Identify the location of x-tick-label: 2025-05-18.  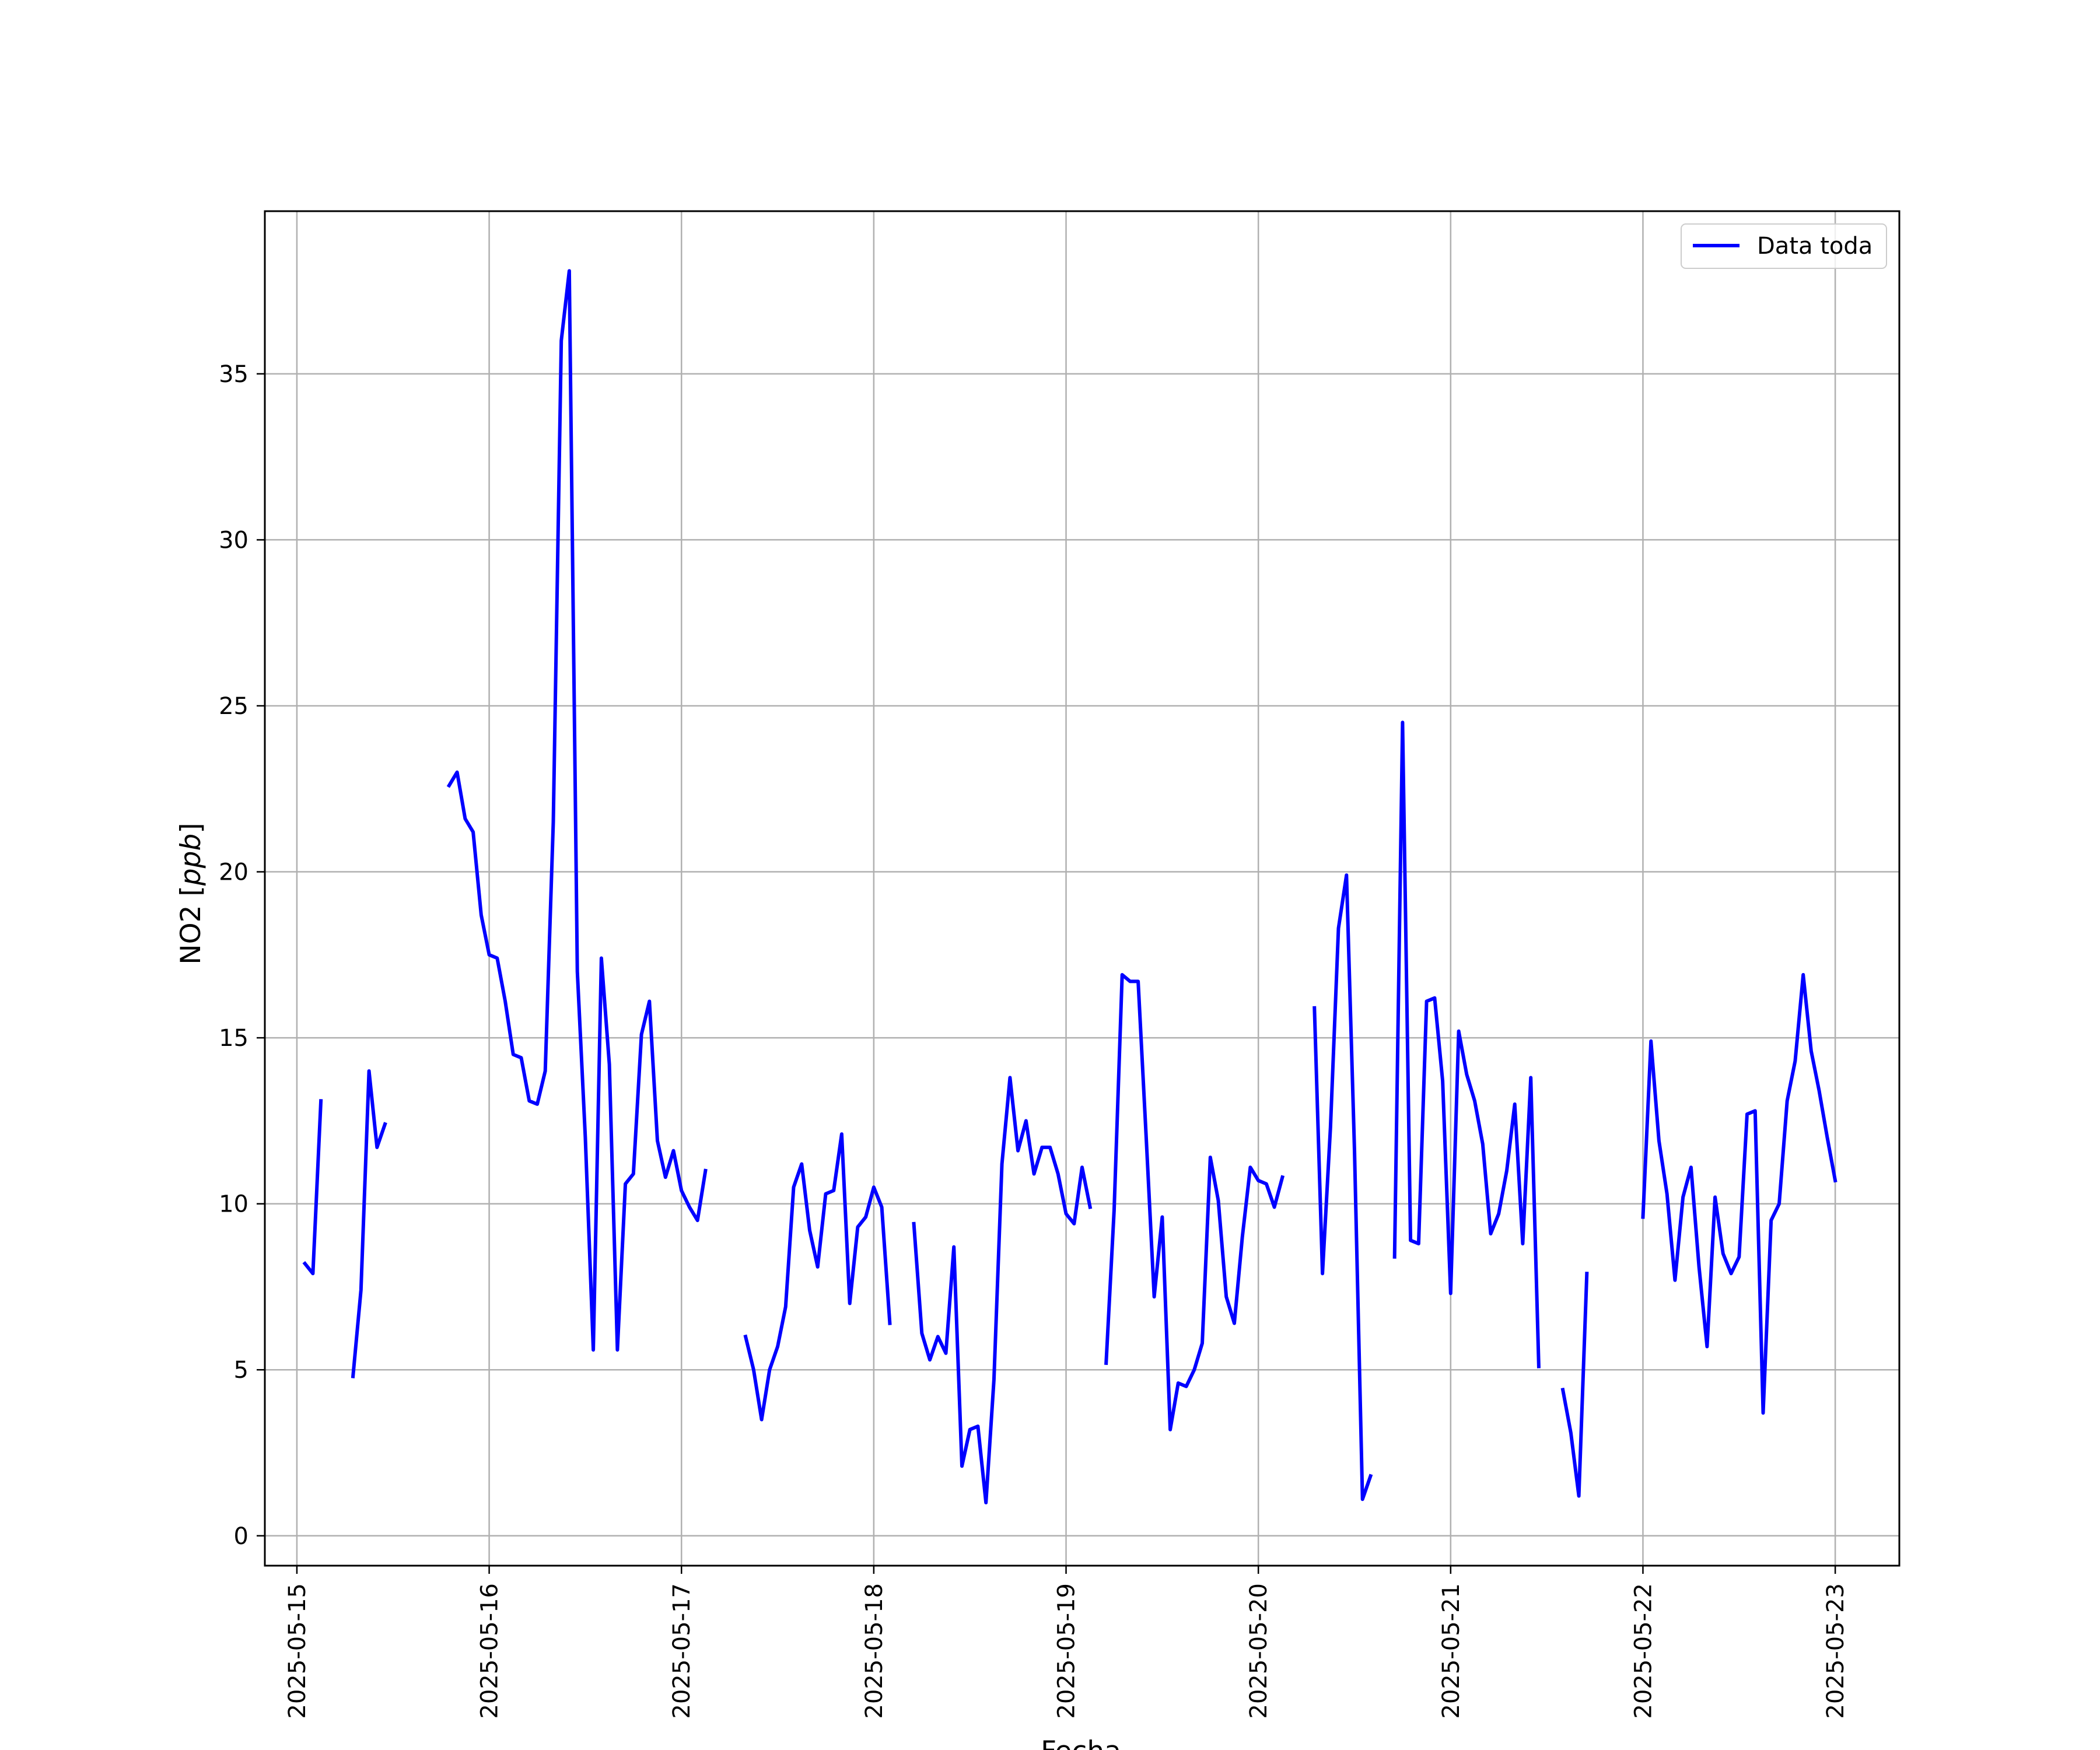
(874, 1650).